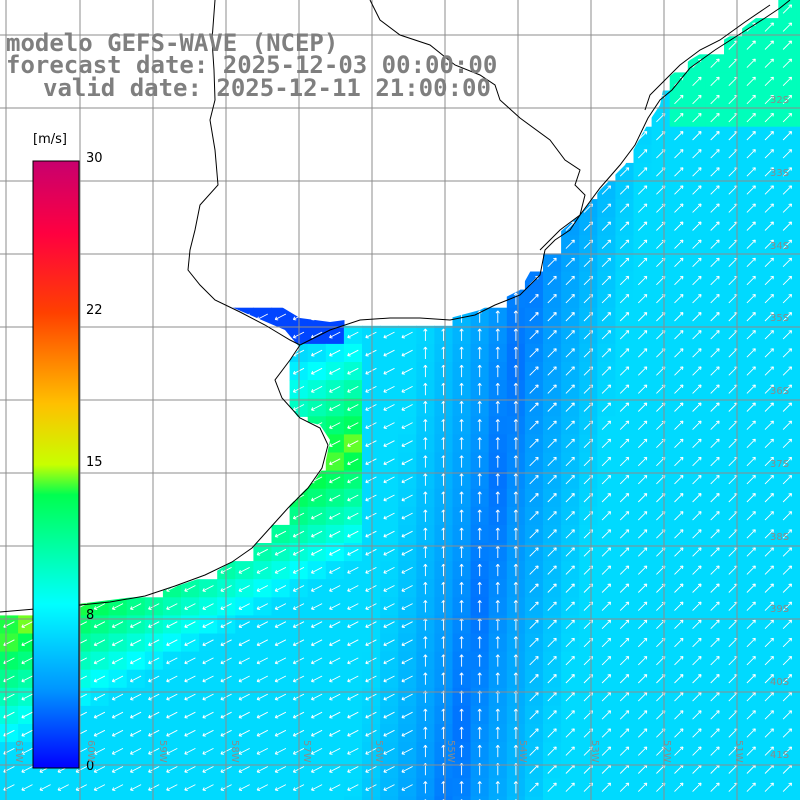  Describe the element at coordinates (780, 246) in the screenshot. I see `lat-label: 34S` at that location.